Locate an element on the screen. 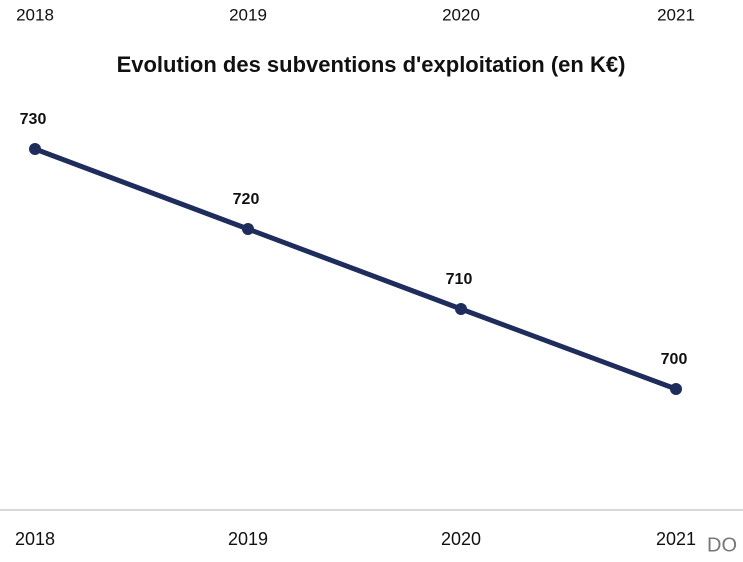 Image resolution: width=743 pixels, height=562 pixels. header-label: 2020 is located at coordinates (461, 14).